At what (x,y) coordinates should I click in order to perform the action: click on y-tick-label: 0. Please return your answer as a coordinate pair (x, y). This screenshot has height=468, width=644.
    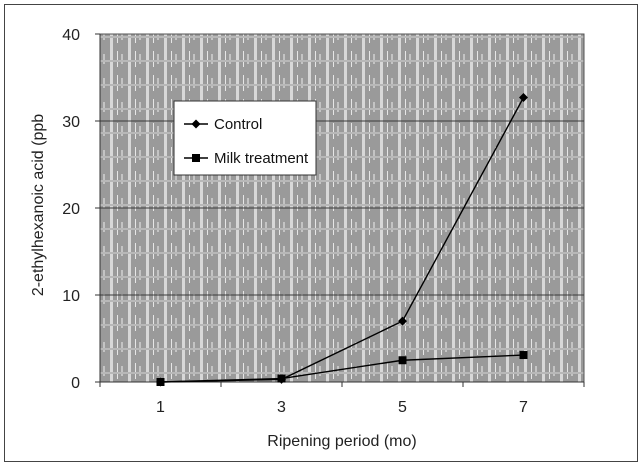
    Looking at the image, I should click on (75, 383).